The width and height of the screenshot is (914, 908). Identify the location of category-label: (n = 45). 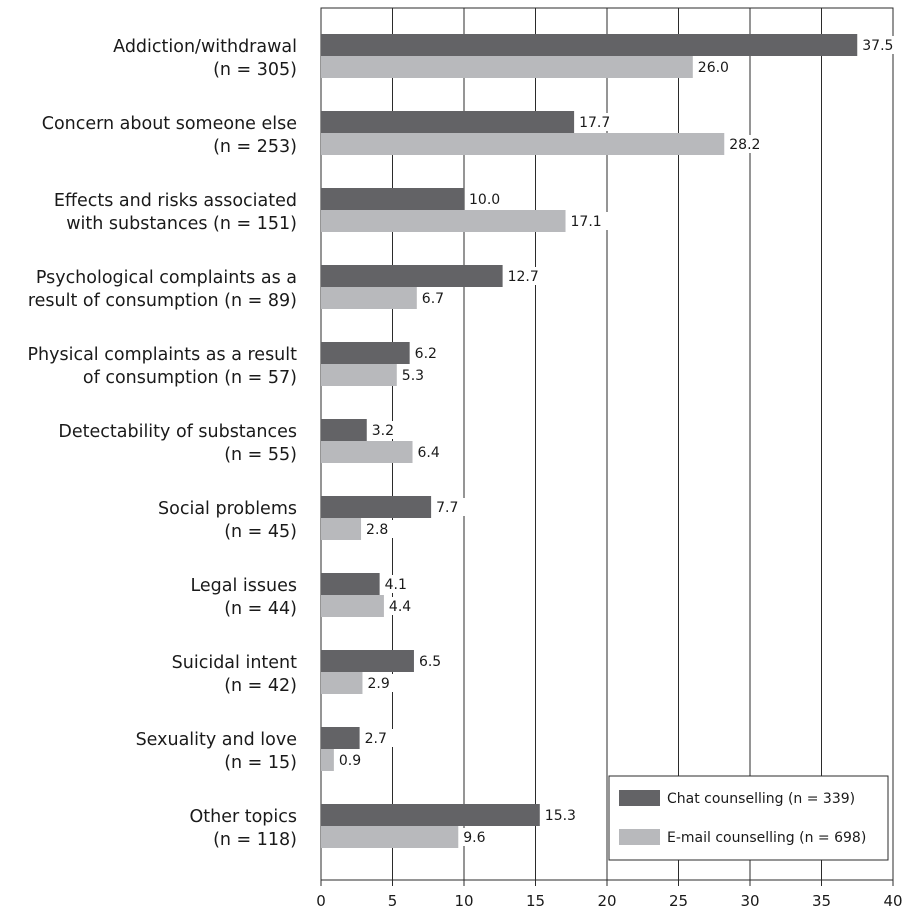
(260, 532).